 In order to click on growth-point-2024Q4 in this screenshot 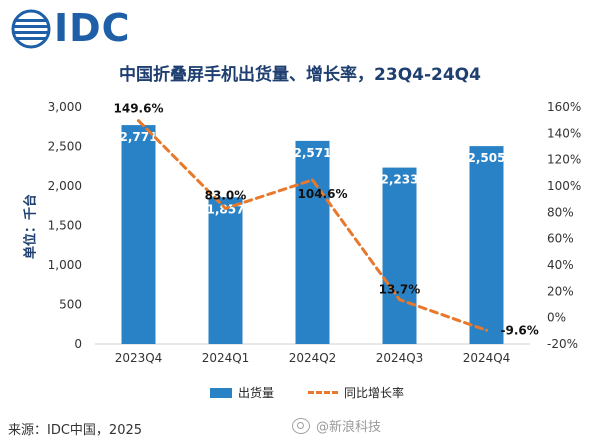, I will do `click(486, 330)`.